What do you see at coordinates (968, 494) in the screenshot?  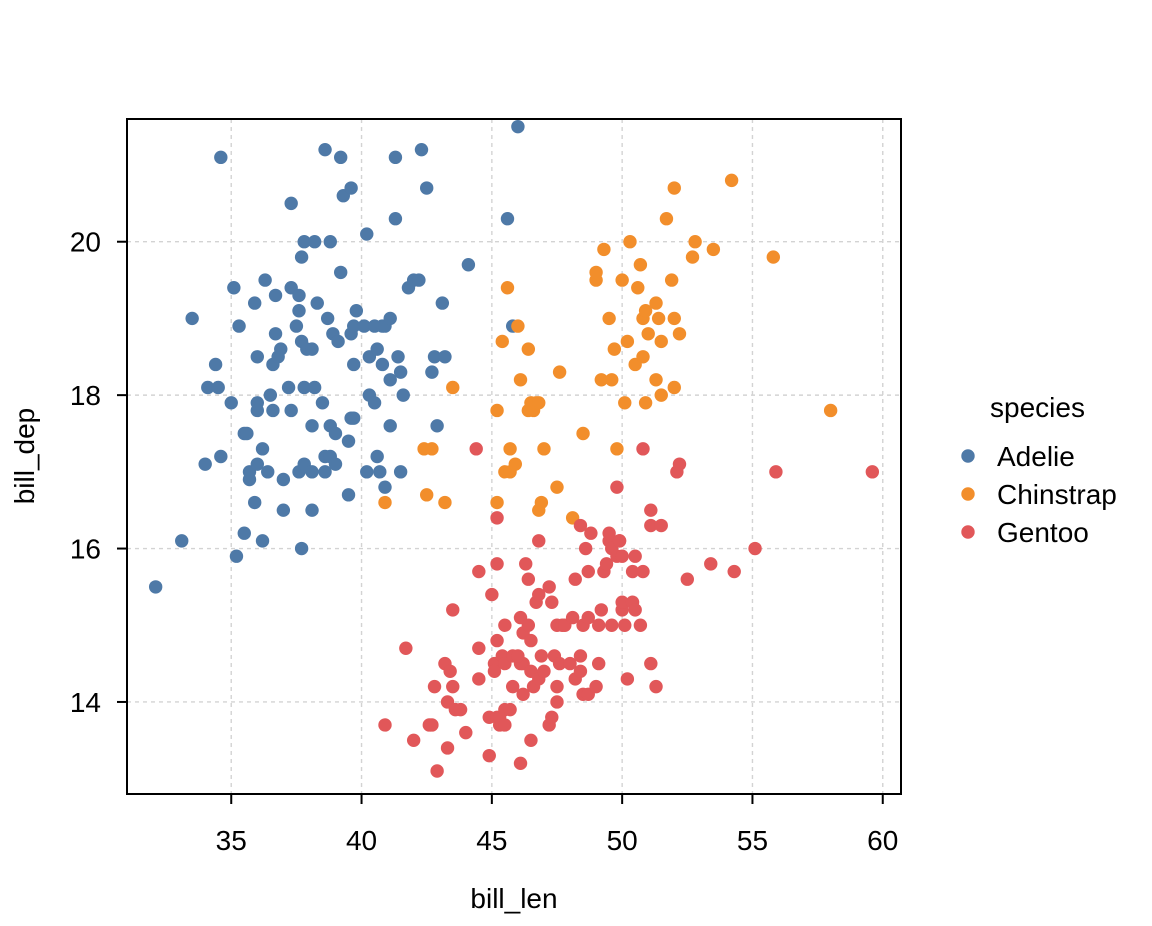 I see `legend-chinstrap-marker` at bounding box center [968, 494].